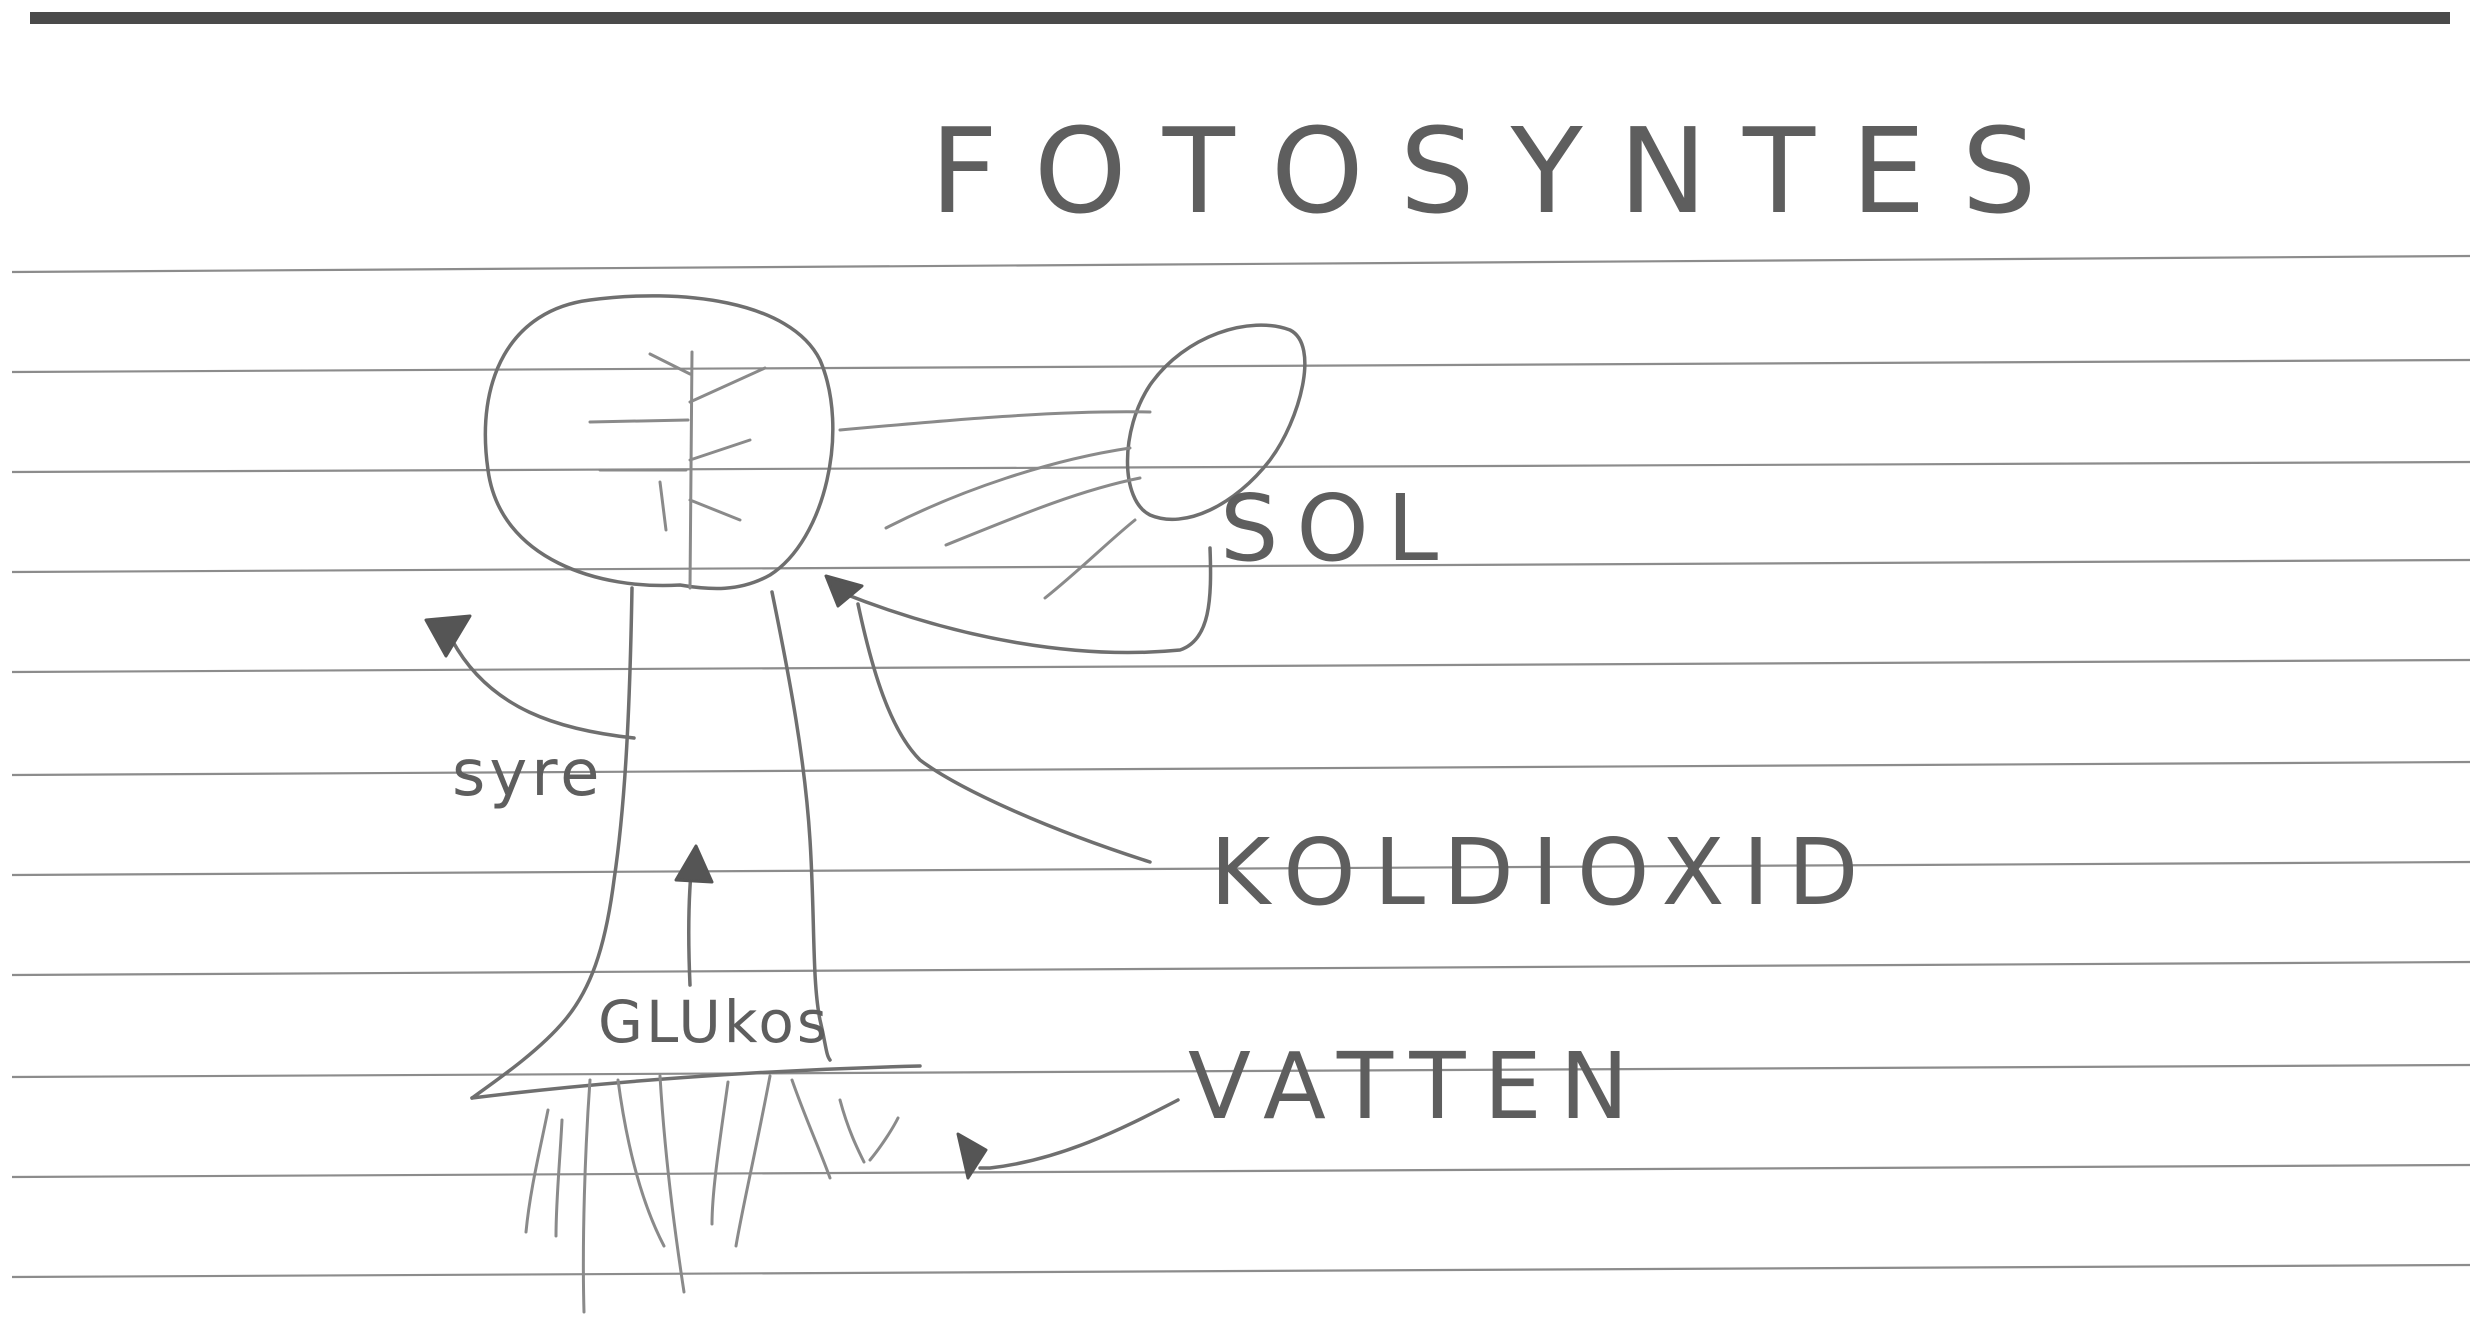 The height and width of the screenshot is (1340, 2480). What do you see at coordinates (694, 864) in the screenshot?
I see `glucose-arrow-head` at bounding box center [694, 864].